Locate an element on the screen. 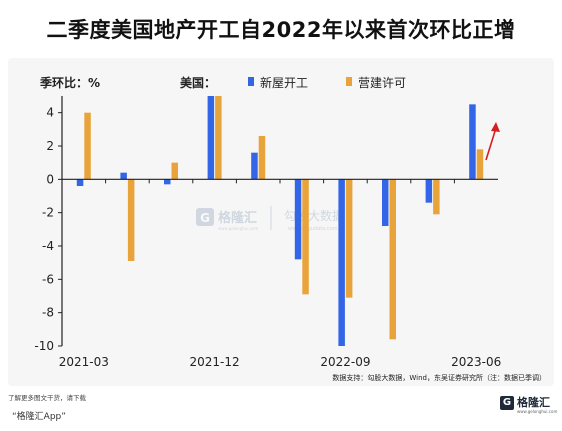 This screenshot has height=431, width=562. logo-sub: www.gelonghui.com is located at coordinates (537, 411).